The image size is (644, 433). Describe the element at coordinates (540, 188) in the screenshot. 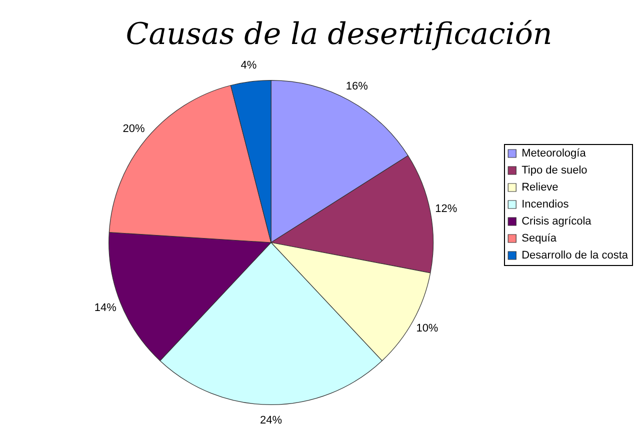

I see `legend-label: Relieve` at that location.